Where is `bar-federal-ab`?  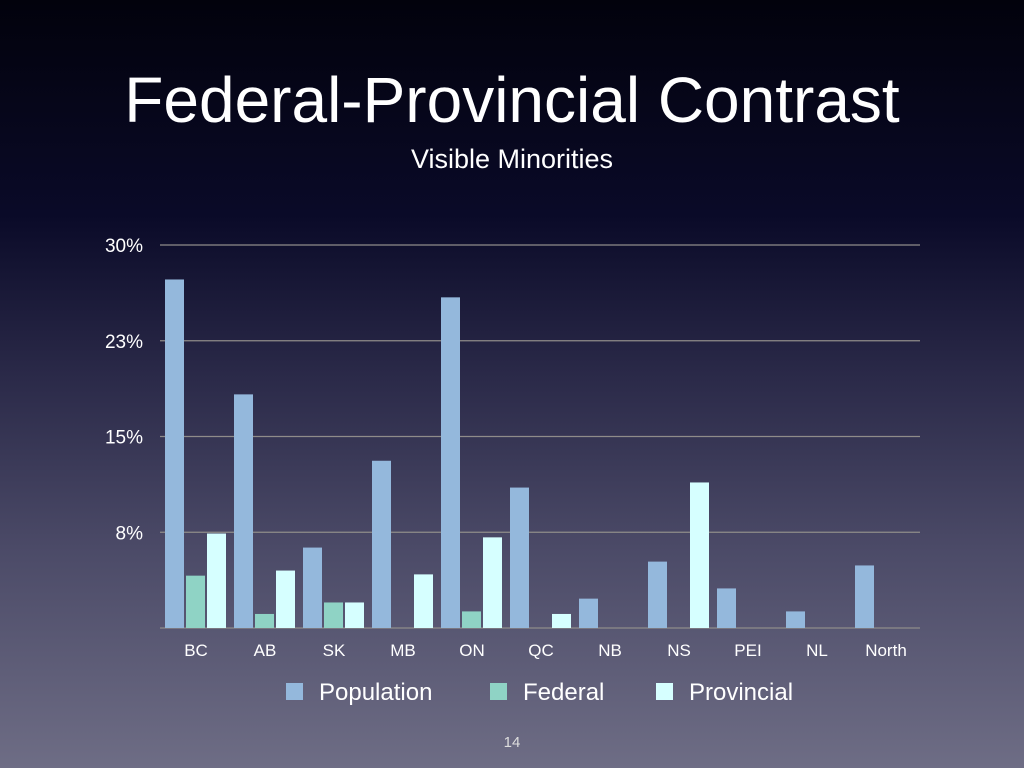 bar-federal-ab is located at coordinates (264, 620).